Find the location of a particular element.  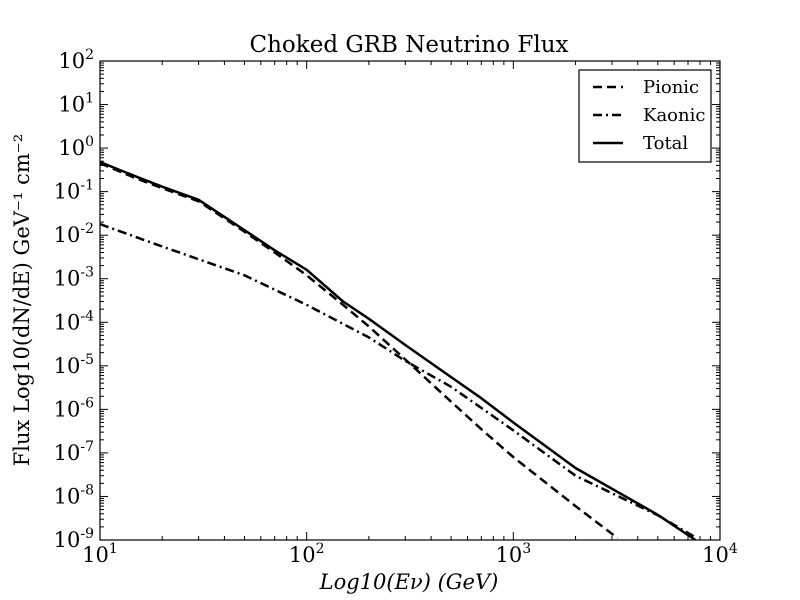

y-tick-label: 10⁻¹ is located at coordinates (74, 191).